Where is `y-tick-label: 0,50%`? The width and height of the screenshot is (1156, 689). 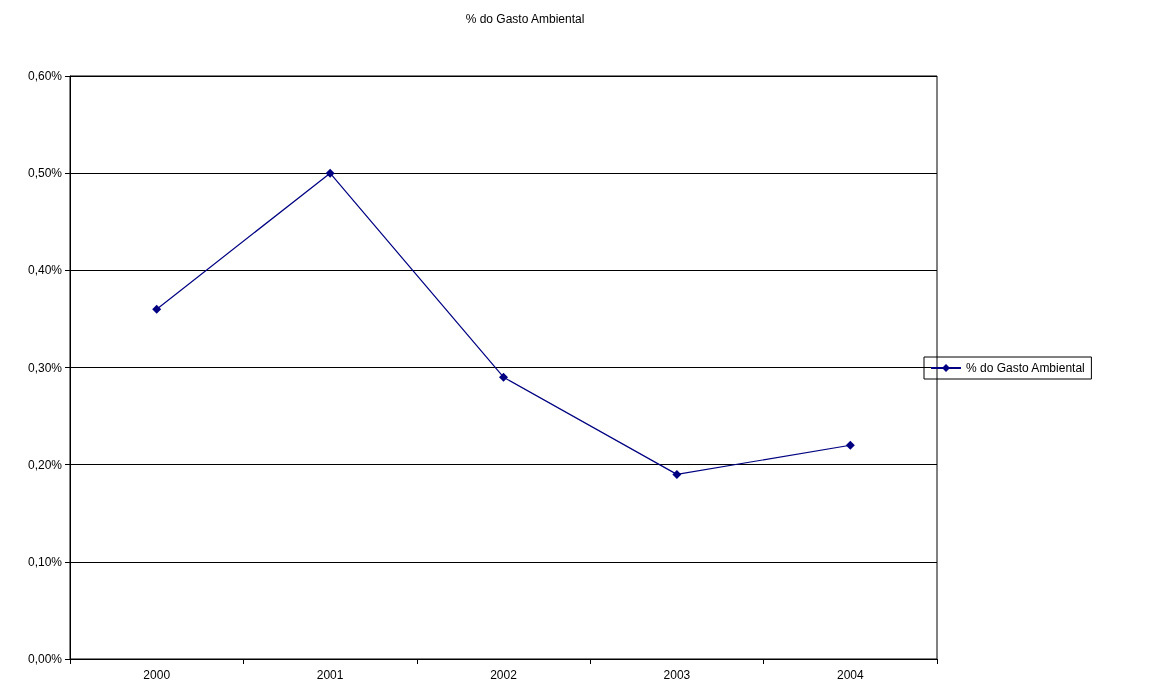
y-tick-label: 0,50% is located at coordinates (45, 173).